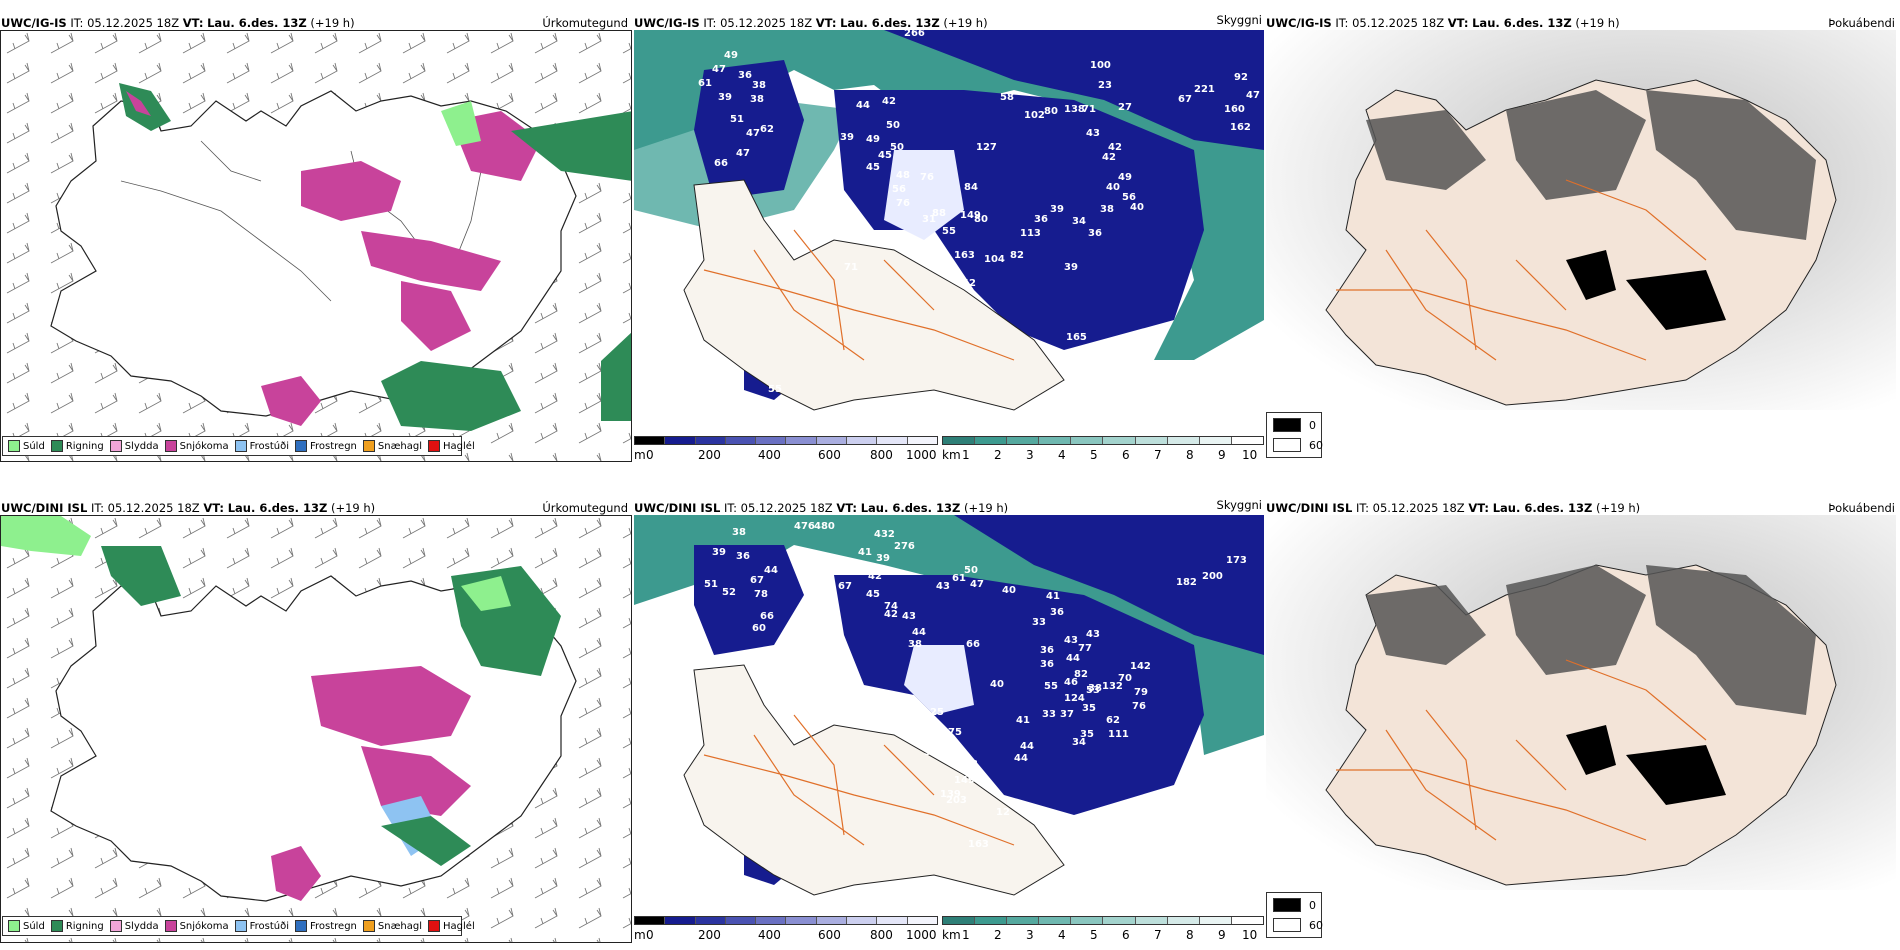 The width and height of the screenshot is (1900, 950). Describe the element at coordinates (134, 926) in the screenshot. I see `legend-item: Slydda` at that location.